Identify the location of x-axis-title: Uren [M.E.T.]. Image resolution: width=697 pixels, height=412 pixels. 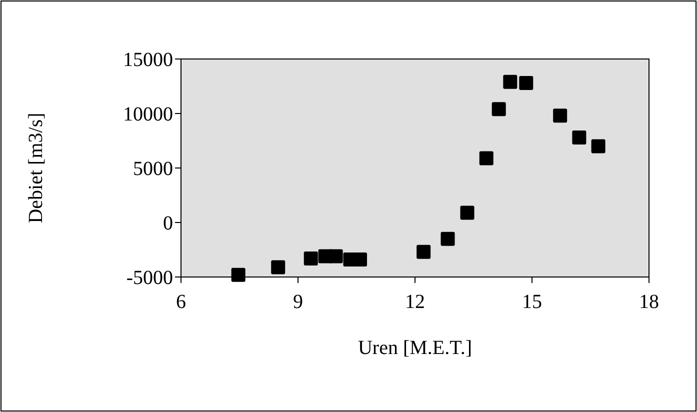
(415, 348).